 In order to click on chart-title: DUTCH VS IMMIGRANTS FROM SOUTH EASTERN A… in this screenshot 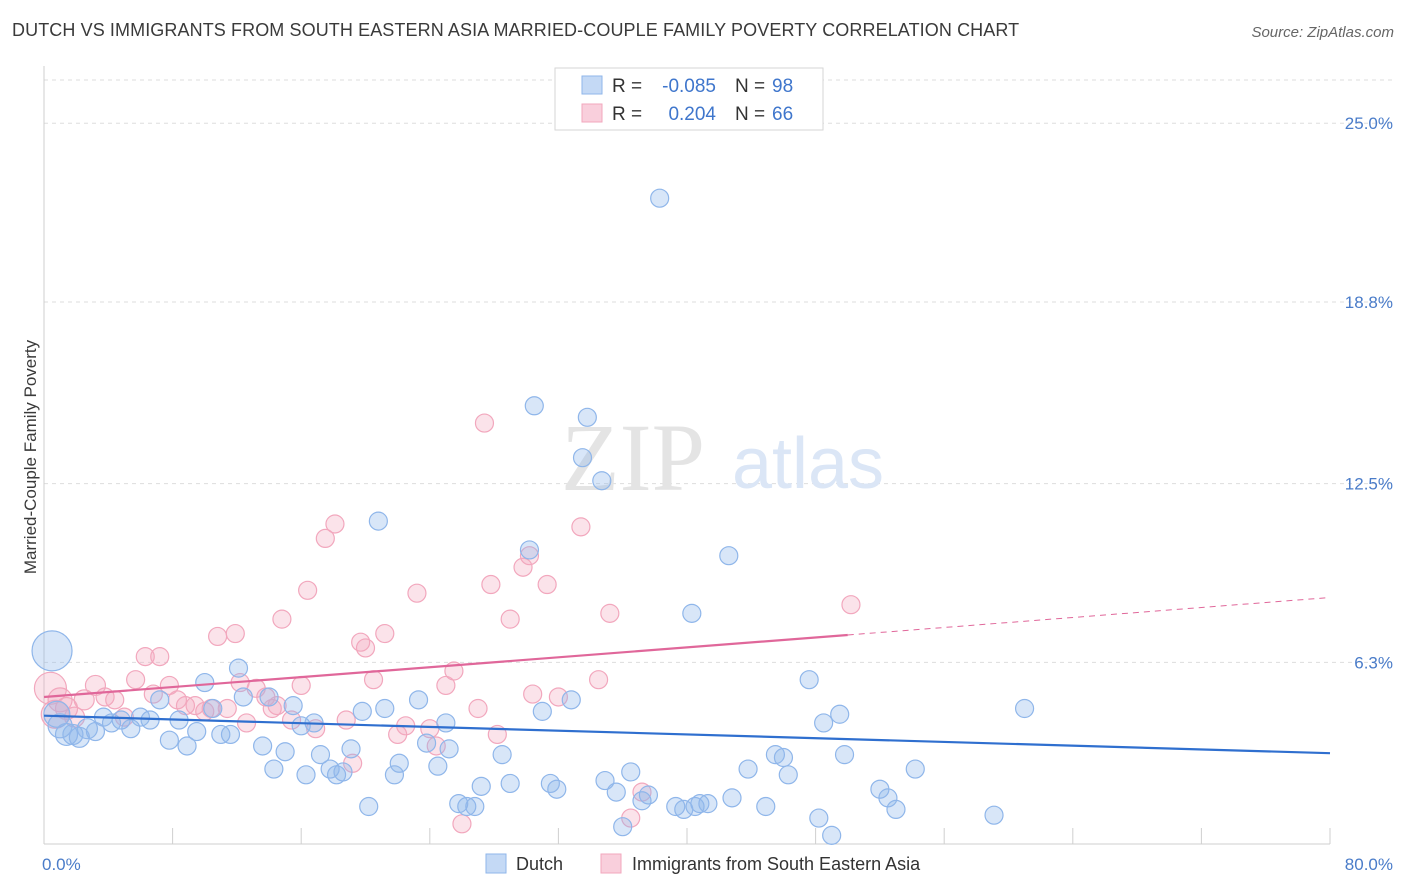, I will do `click(516, 30)`.